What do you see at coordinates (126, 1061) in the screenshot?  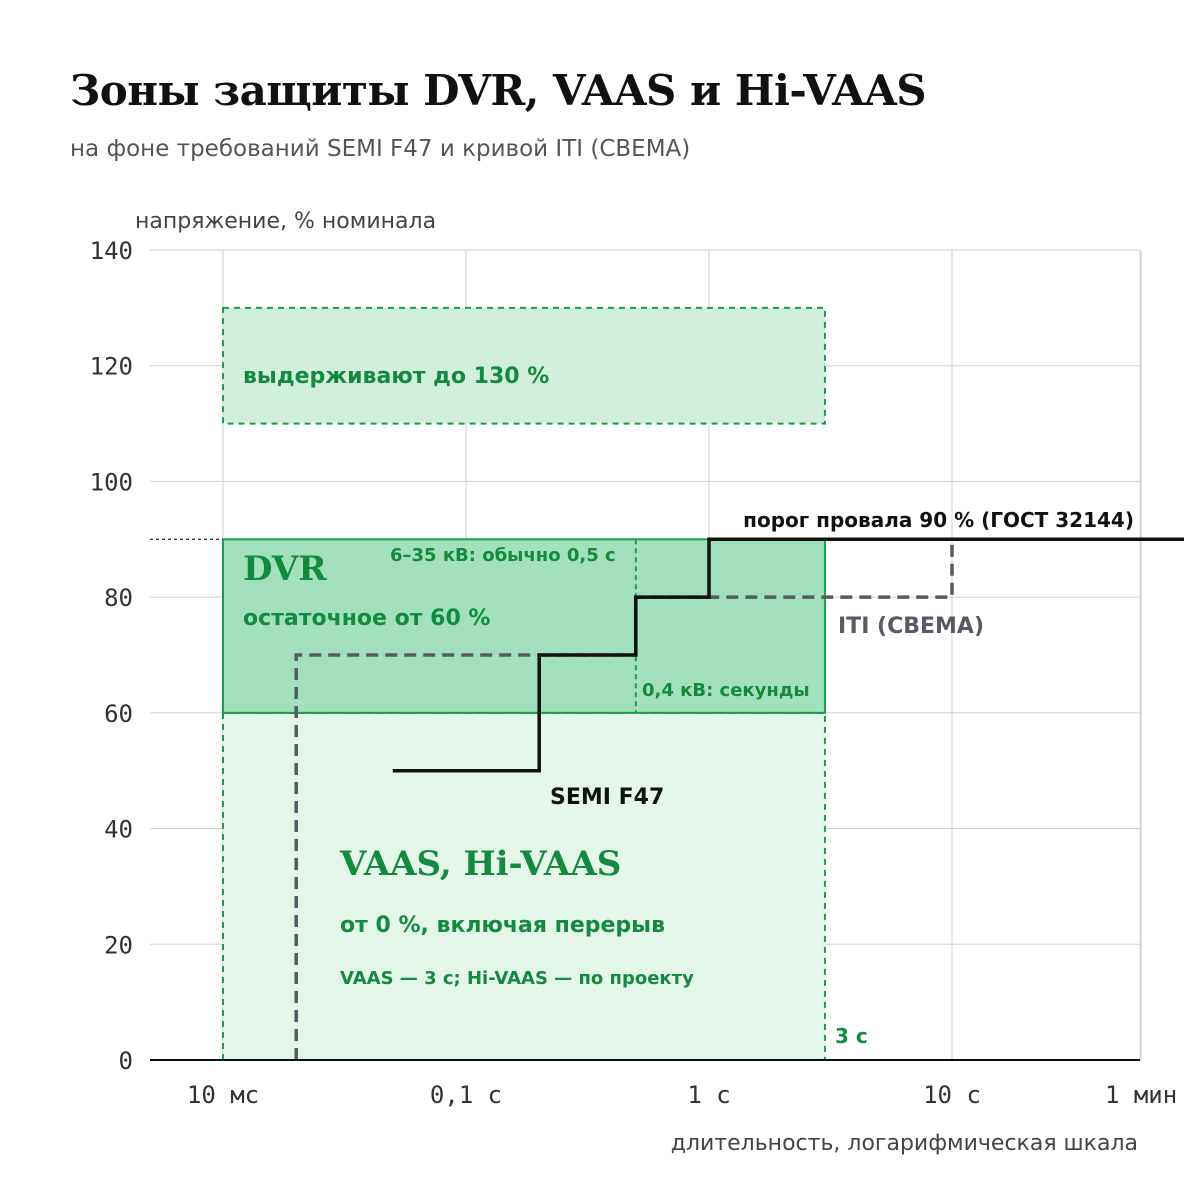 I see `y-tick-label: 0` at bounding box center [126, 1061].